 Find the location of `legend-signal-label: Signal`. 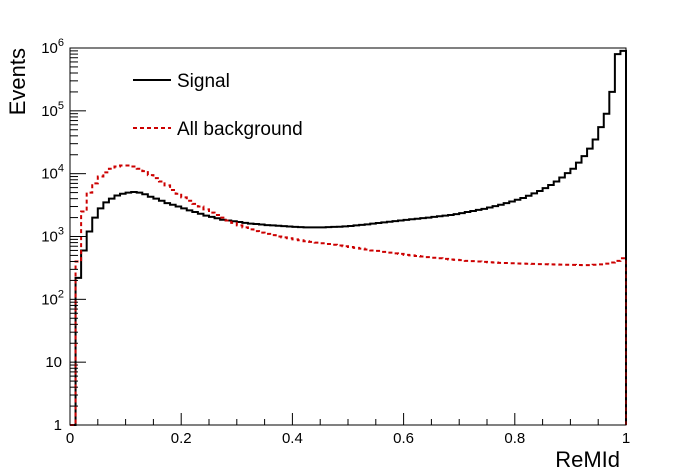

legend-signal-label: Signal is located at coordinates (203, 81).